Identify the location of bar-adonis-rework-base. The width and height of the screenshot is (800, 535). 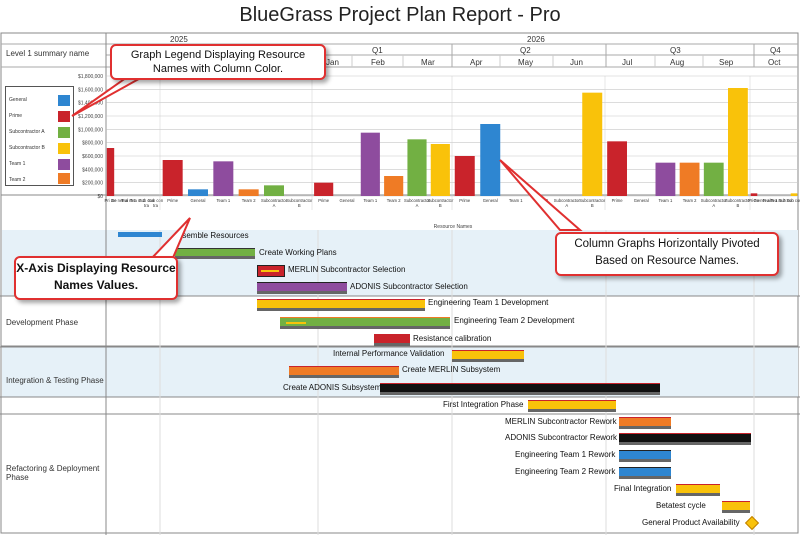
(685, 443).